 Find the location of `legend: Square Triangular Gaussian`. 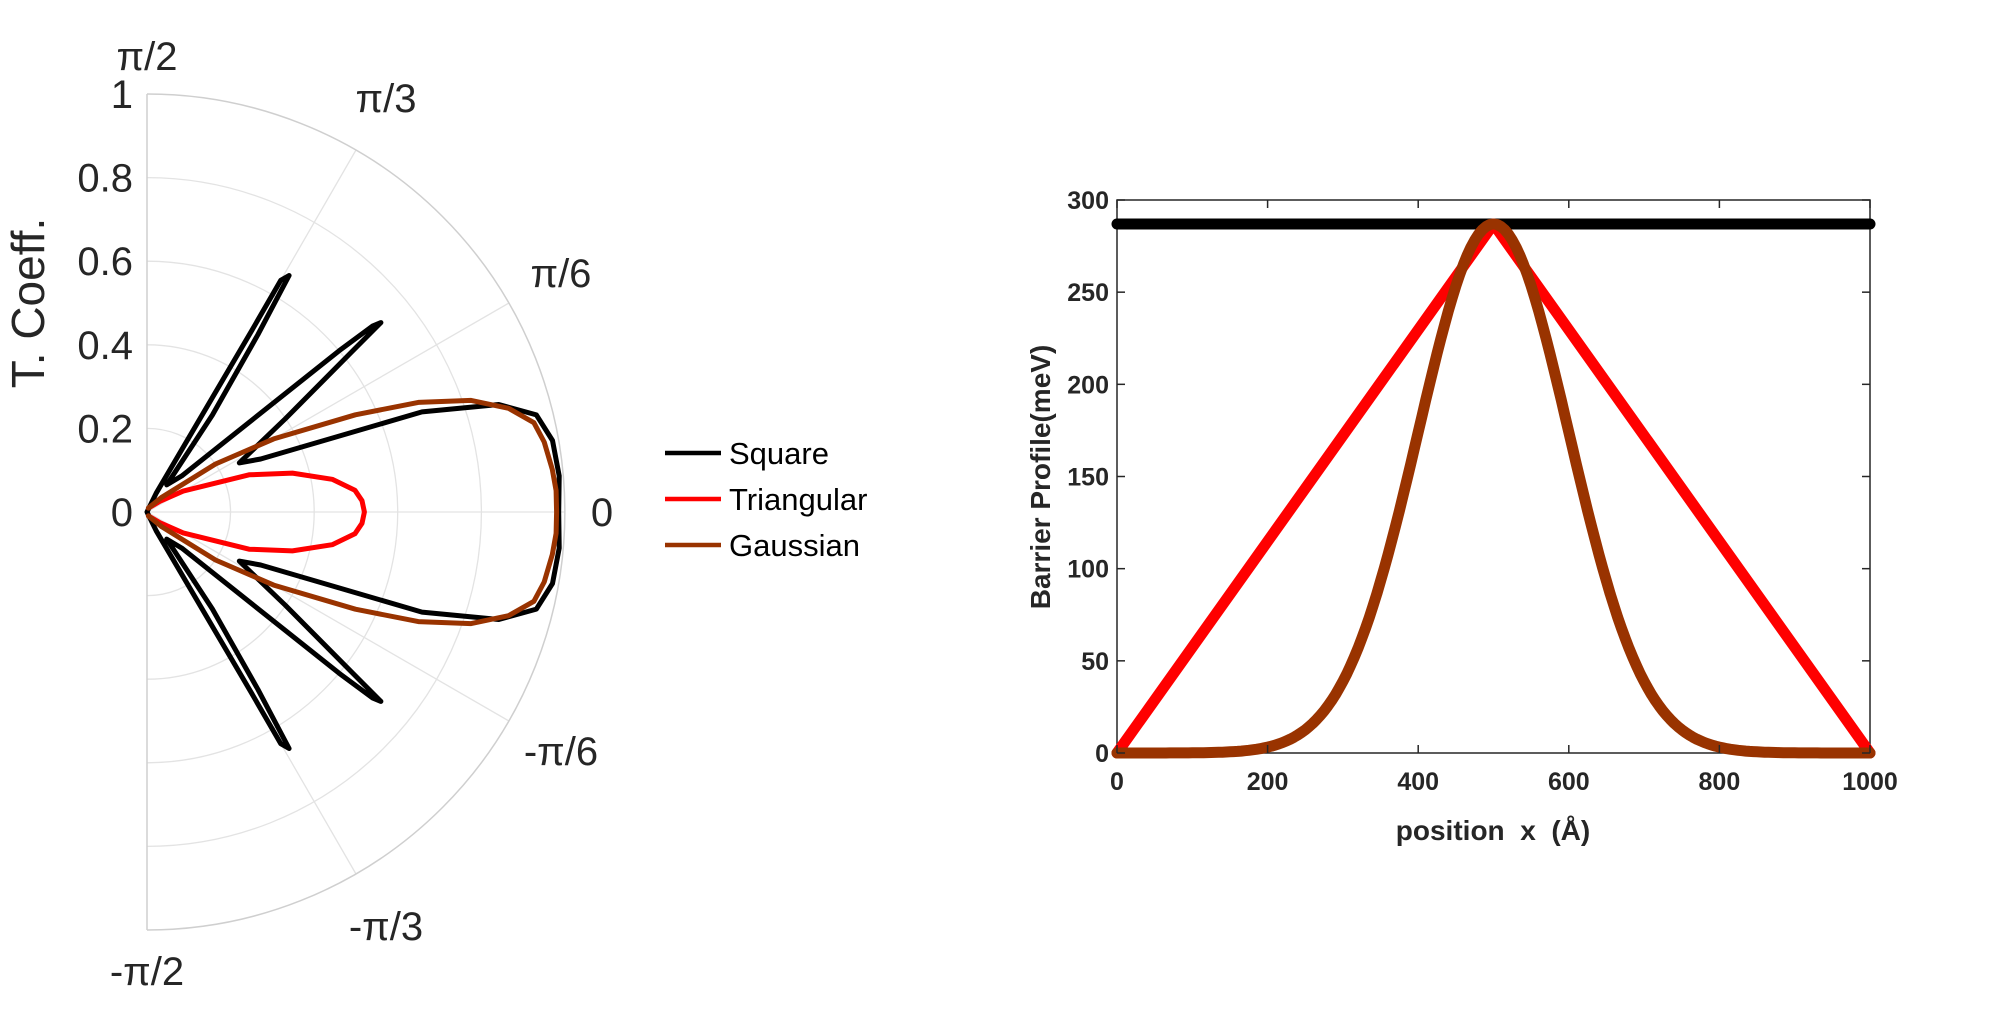

legend: Square Triangular Gaussian is located at coordinates (766, 499).